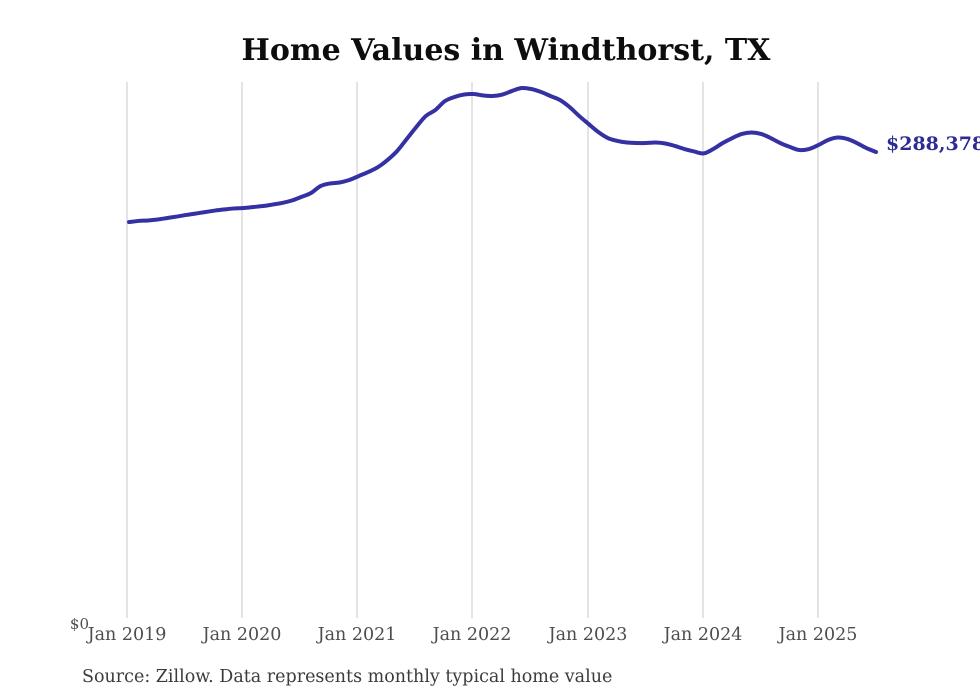  Describe the element at coordinates (702, 635) in the screenshot. I see `x-tick-jan-2024: Jan 2024` at that location.